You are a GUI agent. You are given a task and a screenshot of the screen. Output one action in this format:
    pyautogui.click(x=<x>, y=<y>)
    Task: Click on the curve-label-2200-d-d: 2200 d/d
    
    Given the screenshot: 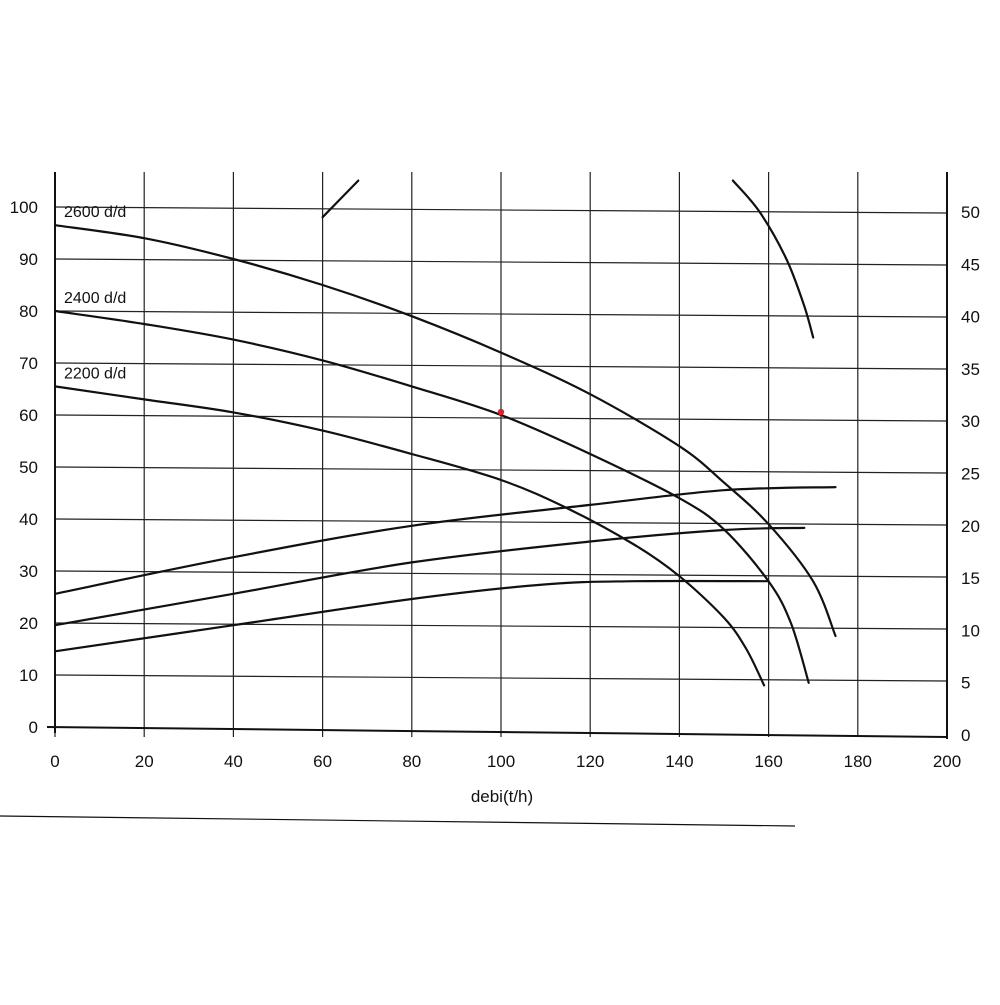 What is the action you would take?
    pyautogui.click(x=95, y=373)
    